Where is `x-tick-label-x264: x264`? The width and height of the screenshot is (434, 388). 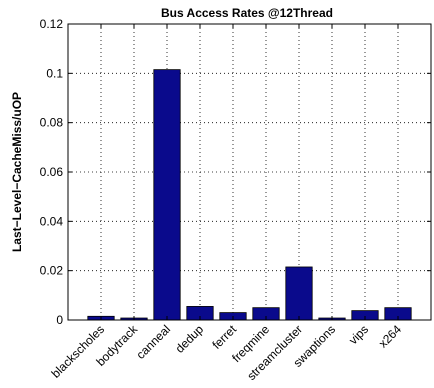
x-tick-label-x264: x264 is located at coordinates (390, 336).